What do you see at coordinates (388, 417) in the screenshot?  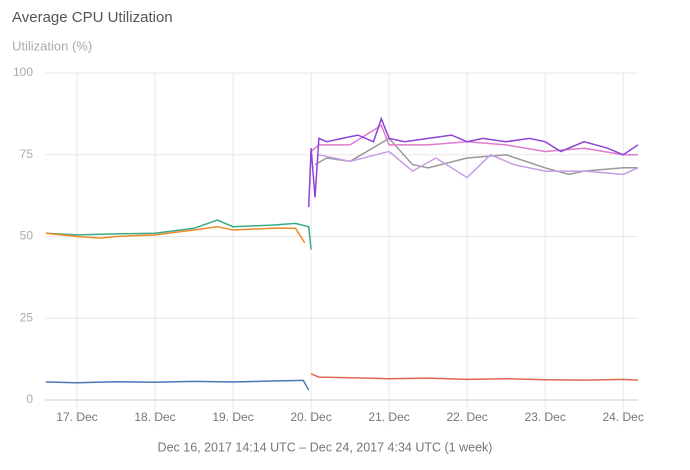 I see `x-tick-label: 21. Dec` at bounding box center [388, 417].